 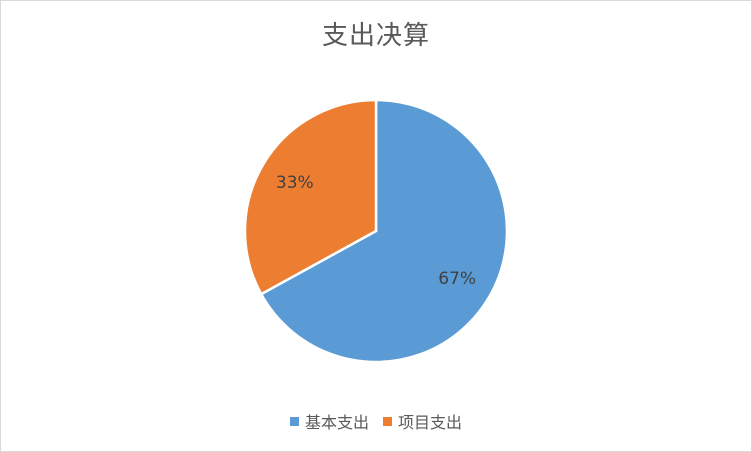 What do you see at coordinates (376, 421) in the screenshot?
I see `legend: 基本支出 项目支出` at bounding box center [376, 421].